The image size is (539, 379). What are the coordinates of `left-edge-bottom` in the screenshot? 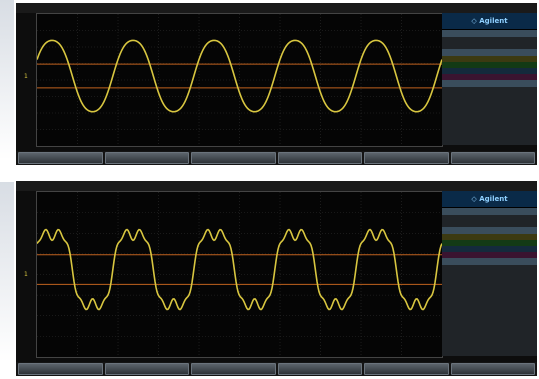 It's located at (7, 272).